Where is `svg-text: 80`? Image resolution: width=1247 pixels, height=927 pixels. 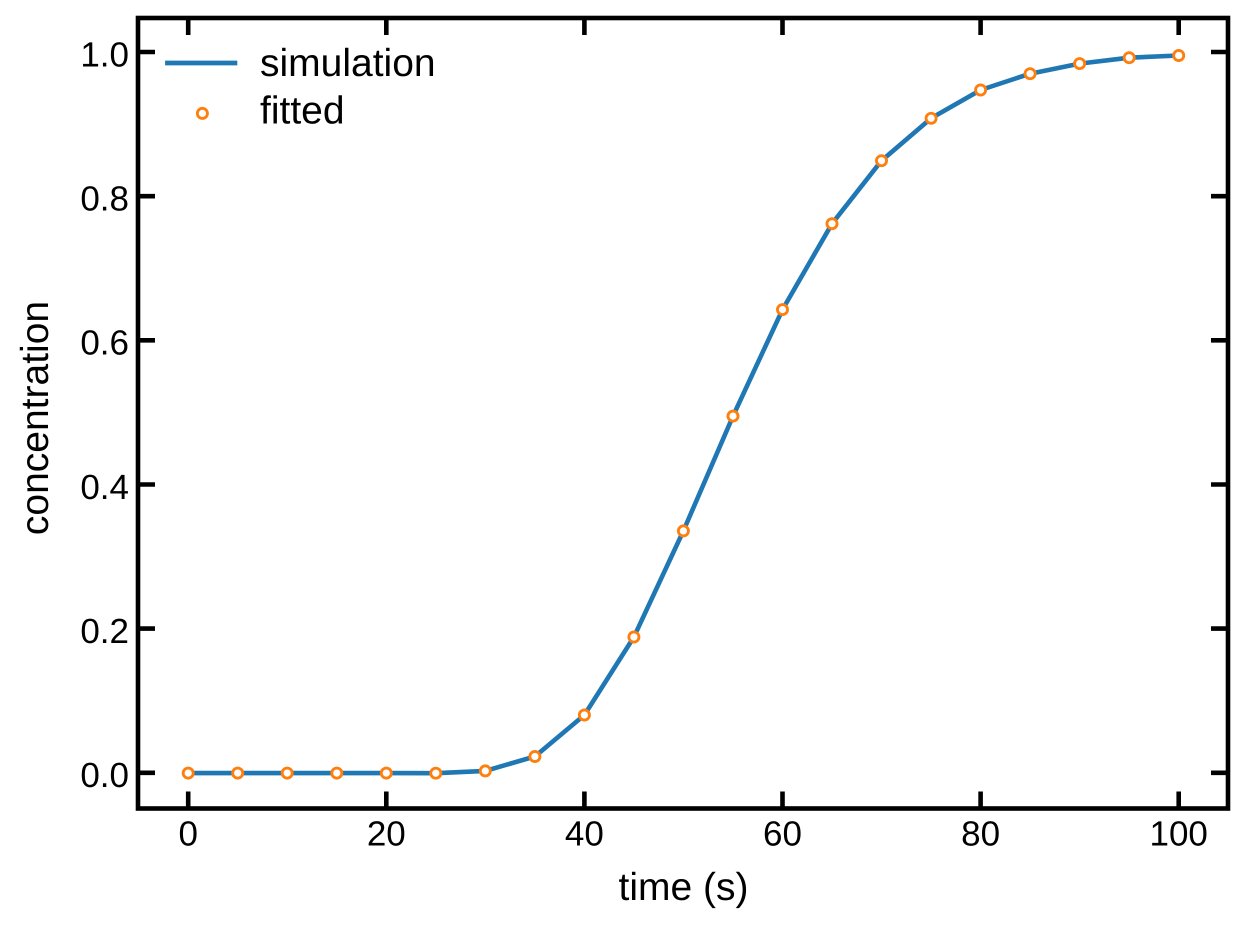
svg-text: 80 is located at coordinates (980, 834).